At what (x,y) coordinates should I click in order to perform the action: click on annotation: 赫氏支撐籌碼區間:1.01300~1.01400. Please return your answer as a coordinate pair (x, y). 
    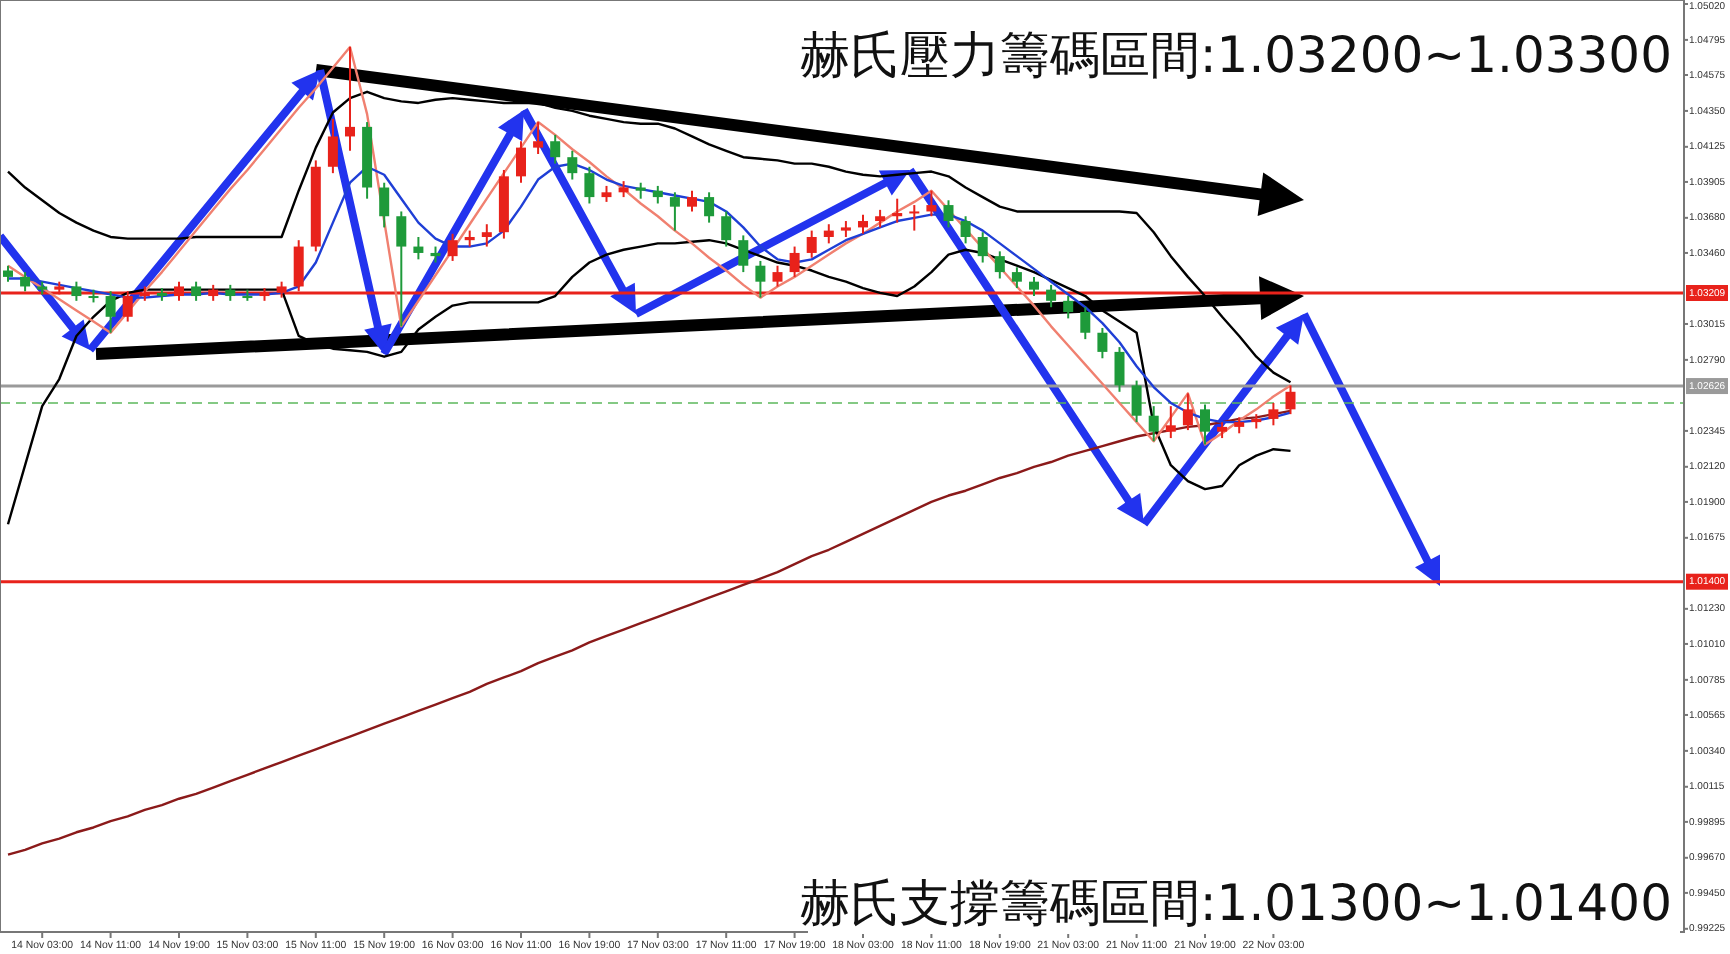
    Looking at the image, I should click on (1235, 903).